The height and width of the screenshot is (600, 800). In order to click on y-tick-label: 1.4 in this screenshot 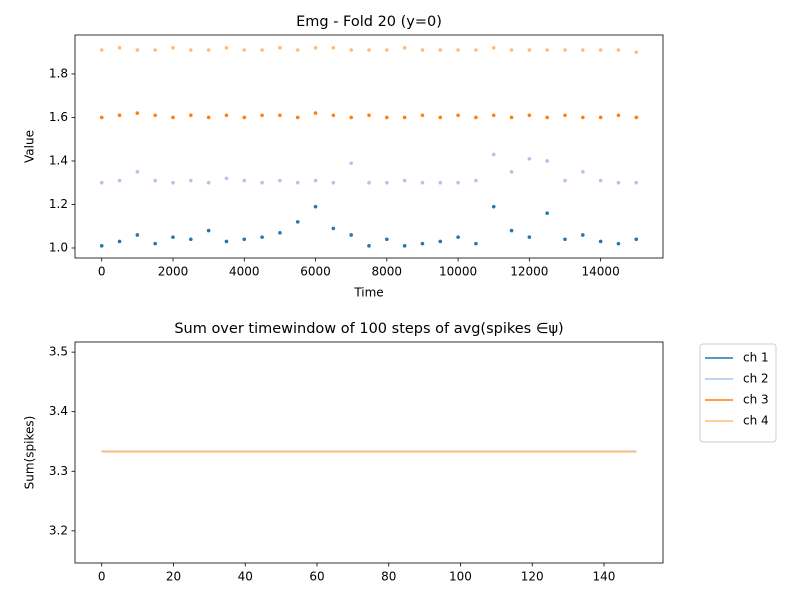, I will do `click(58, 160)`.